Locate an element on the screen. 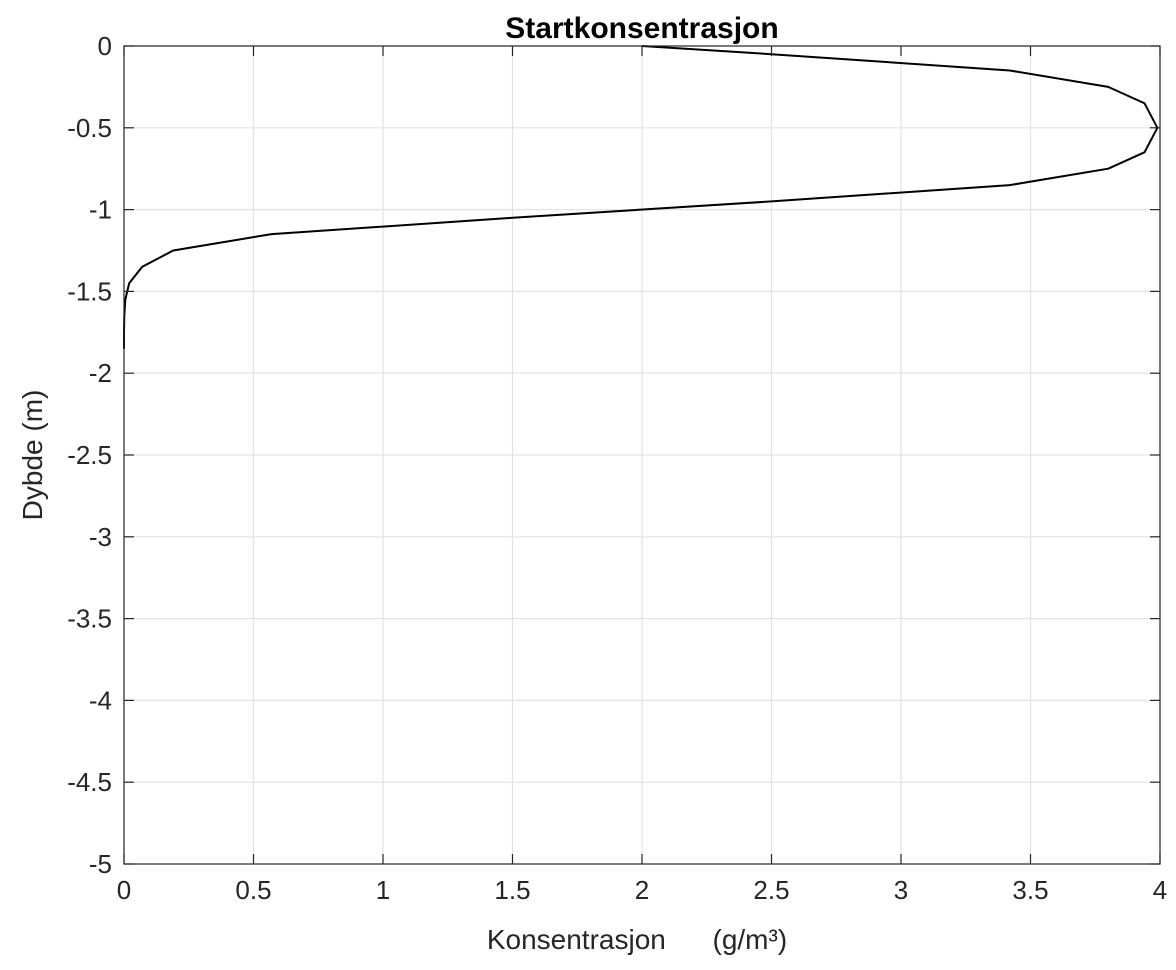 This screenshot has height=970, width=1176. y-tick-label: -3.5 is located at coordinates (89, 619).